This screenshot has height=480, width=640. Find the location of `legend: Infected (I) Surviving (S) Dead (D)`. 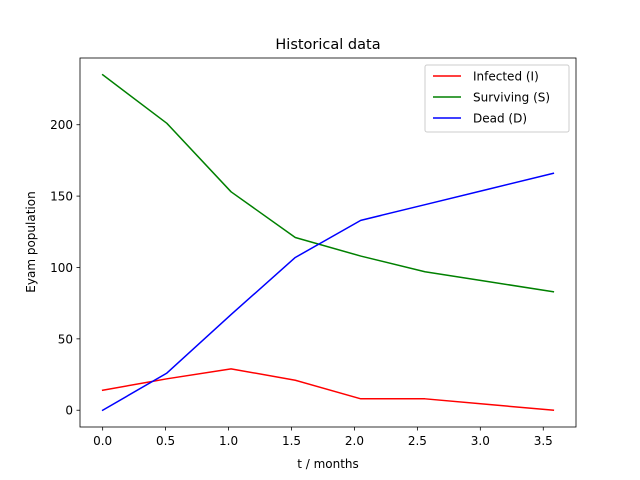

legend: Infected (I) Surviving (S) Dead (D) is located at coordinates (497, 98).